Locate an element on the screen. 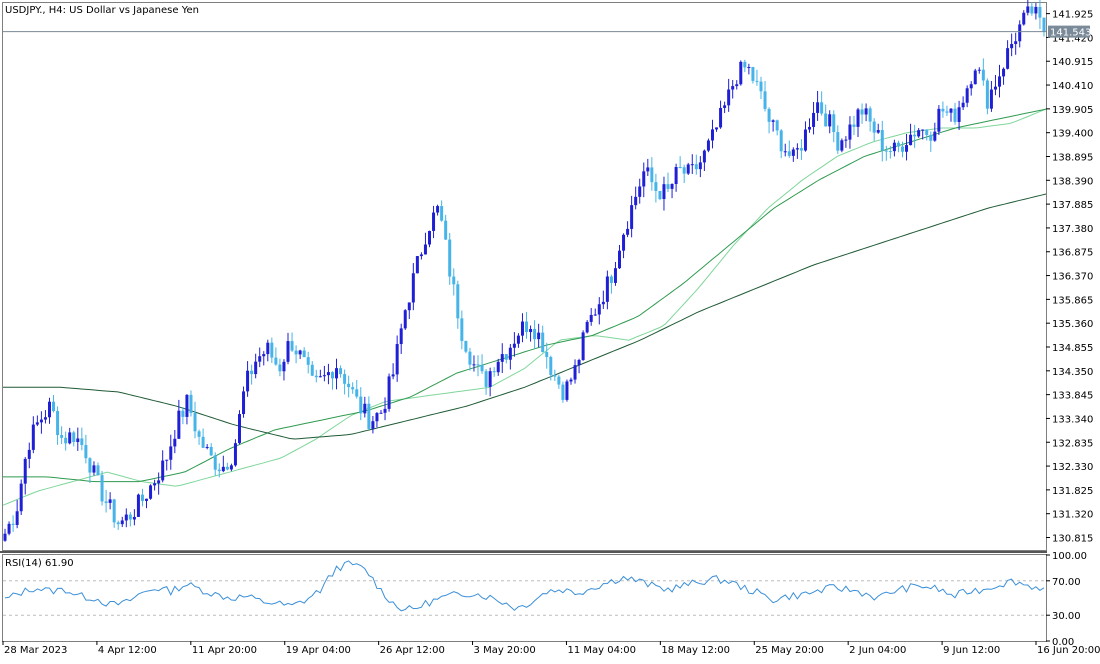 The height and width of the screenshot is (664, 1100). rsi-tick-label: 70.00 is located at coordinates (1066, 582).